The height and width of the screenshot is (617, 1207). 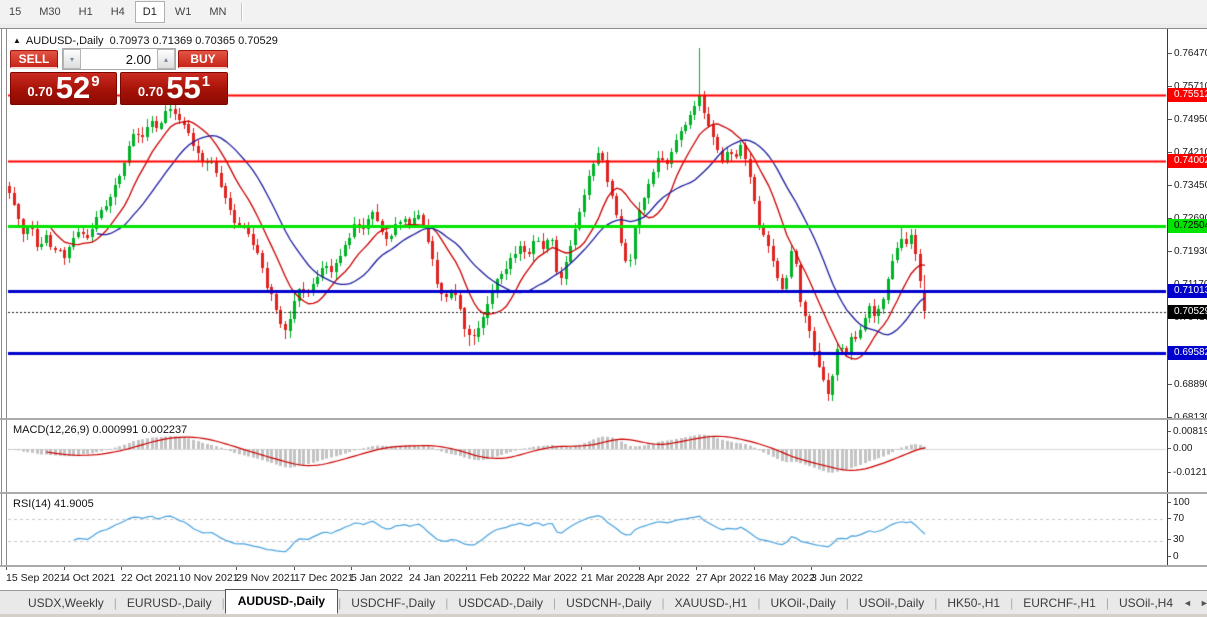 What do you see at coordinates (1187, 53) in the screenshot?
I see `axis-tick-label: 0.76470` at bounding box center [1187, 53].